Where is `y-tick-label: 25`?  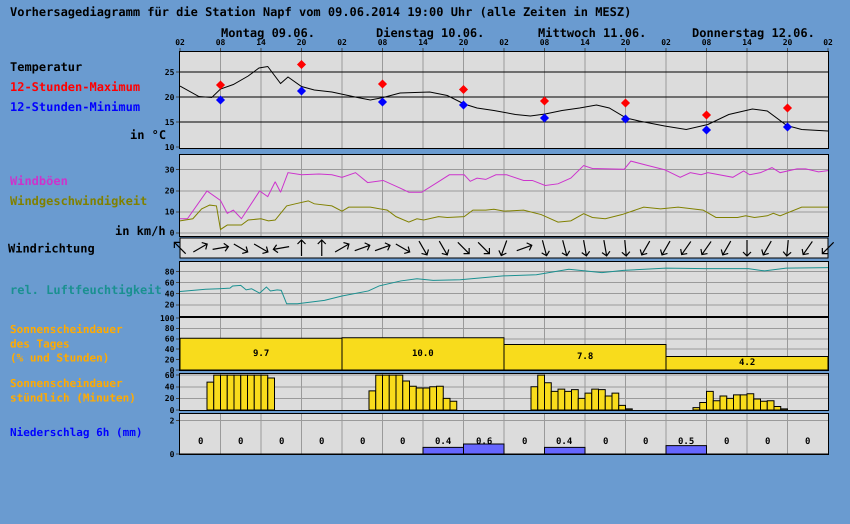
y-tick-label: 25 is located at coordinates (169, 72).